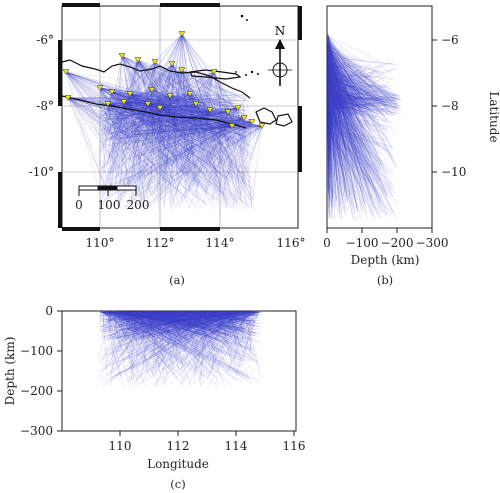  Describe the element at coordinates (362, 243) in the screenshot. I see `depth-tick-100: −100` at that location.